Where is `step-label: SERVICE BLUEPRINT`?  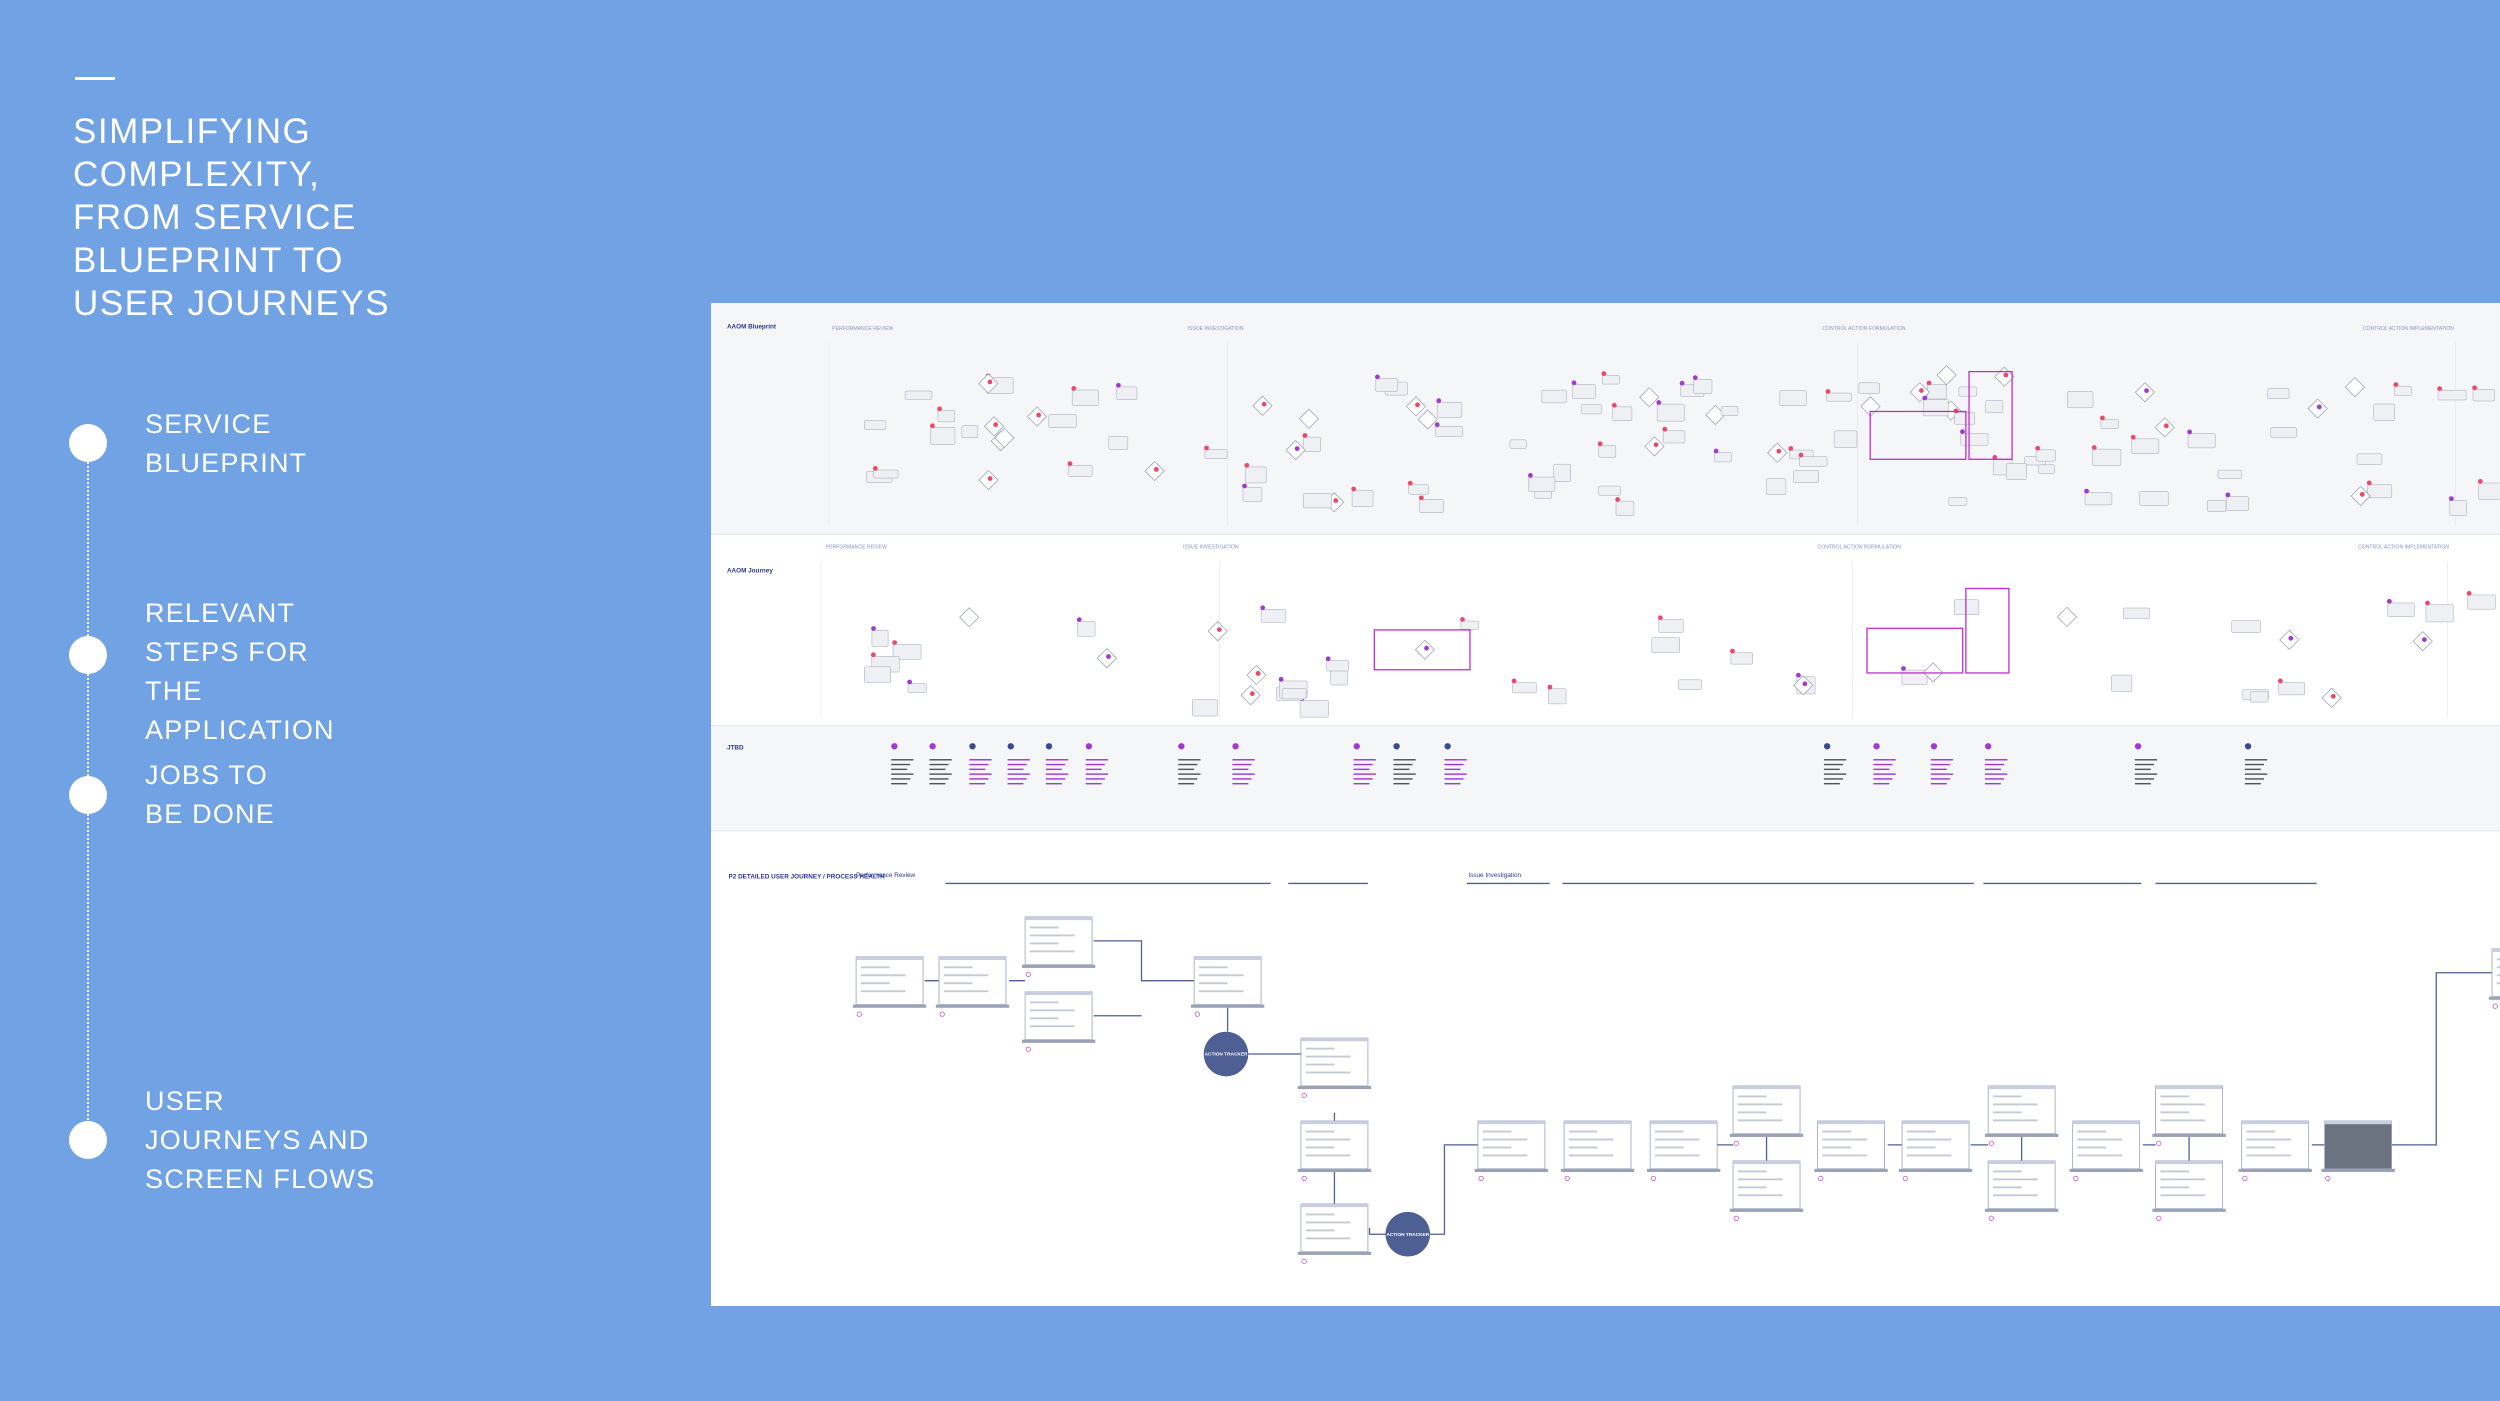 step-label: SERVICE BLUEPRINT is located at coordinates (226, 443).